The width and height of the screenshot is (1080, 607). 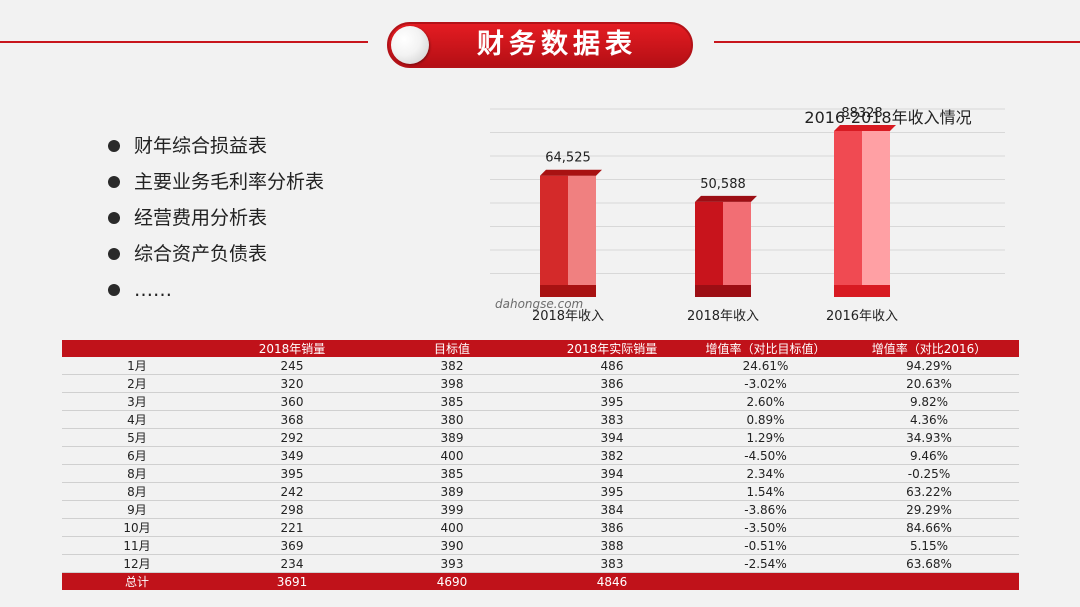 What do you see at coordinates (612, 383) in the screenshot?
I see `table-cell: 386` at bounding box center [612, 383].